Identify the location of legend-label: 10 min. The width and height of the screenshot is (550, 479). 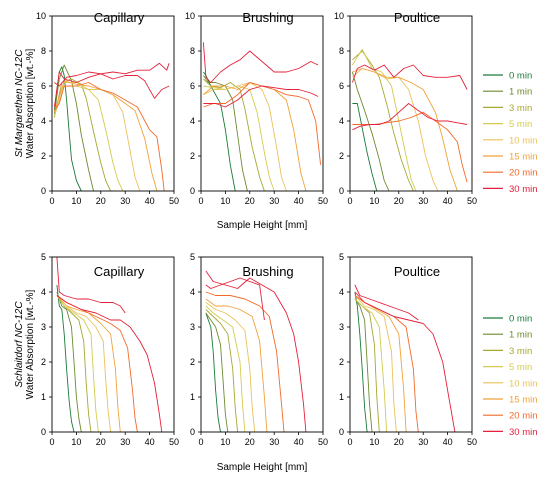
(523, 140).